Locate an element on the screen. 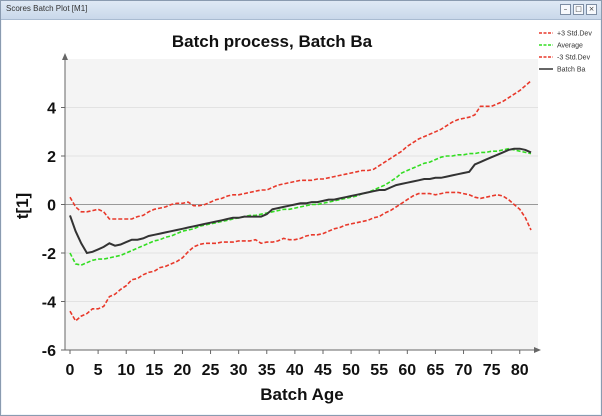 Image resolution: width=602 pixels, height=416 pixels. x-tick-label: 50 is located at coordinates (351, 370).